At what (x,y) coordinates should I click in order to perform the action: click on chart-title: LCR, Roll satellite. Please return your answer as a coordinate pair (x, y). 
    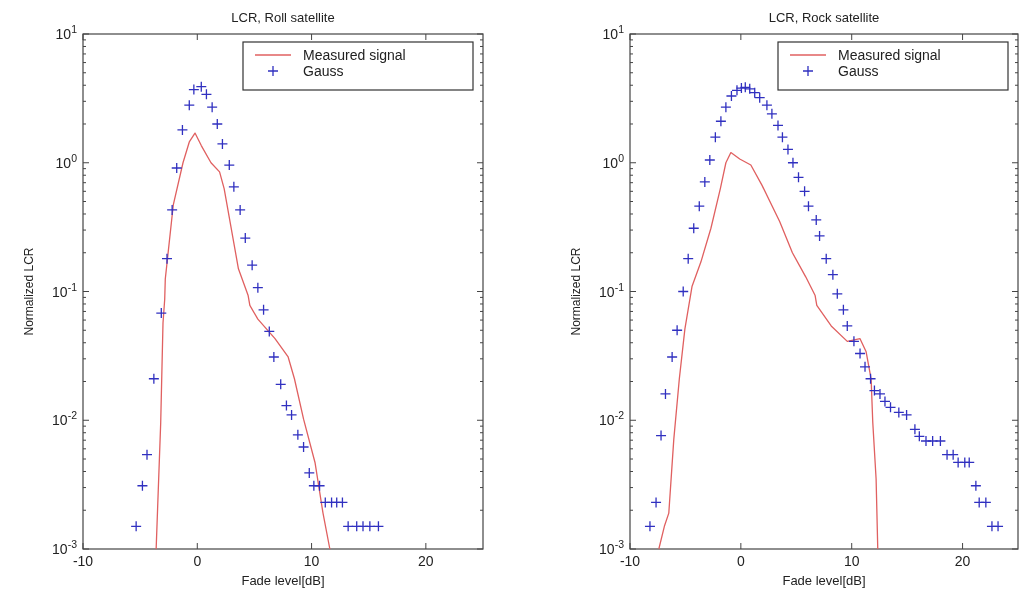
    Looking at the image, I should click on (283, 17).